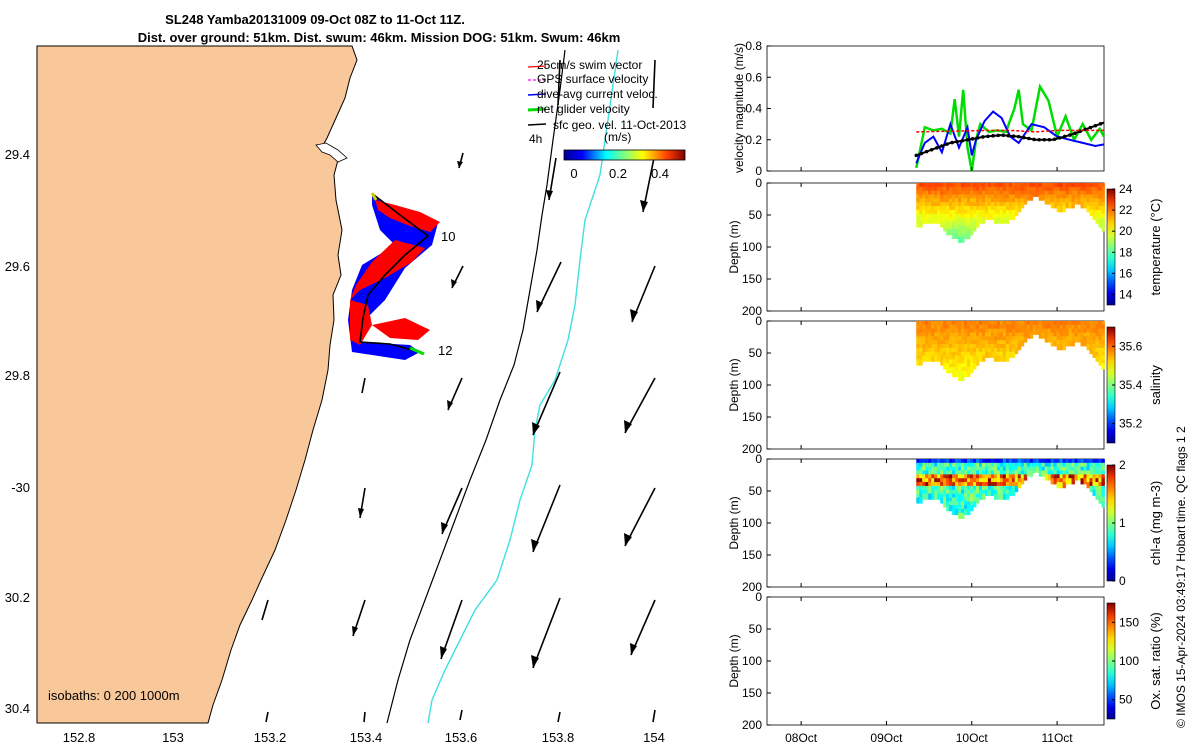  I want to click on geo-arrowhead, so click(443, 652).